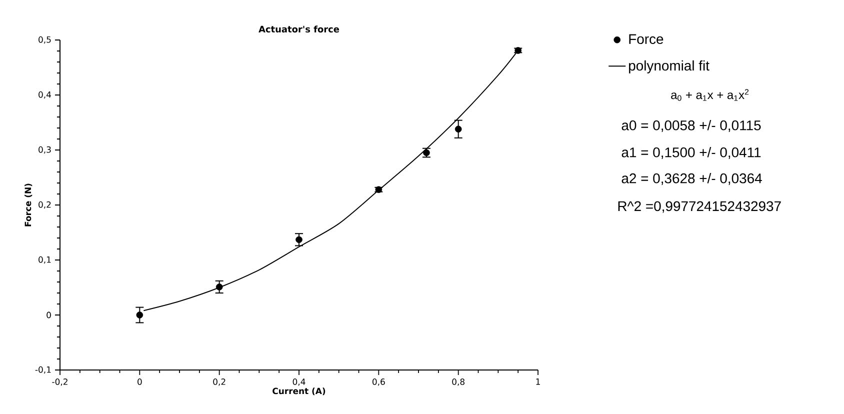 The width and height of the screenshot is (844, 414). What do you see at coordinates (48, 315) in the screenshot?
I see `y-tick-label: 0` at bounding box center [48, 315].